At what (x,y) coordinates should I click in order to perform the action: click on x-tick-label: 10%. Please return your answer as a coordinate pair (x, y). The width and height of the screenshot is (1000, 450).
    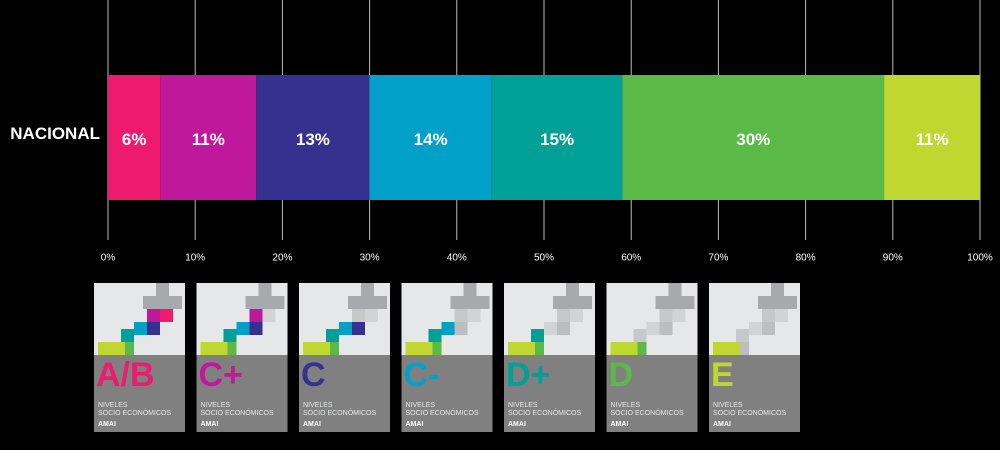
    Looking at the image, I should click on (195, 258).